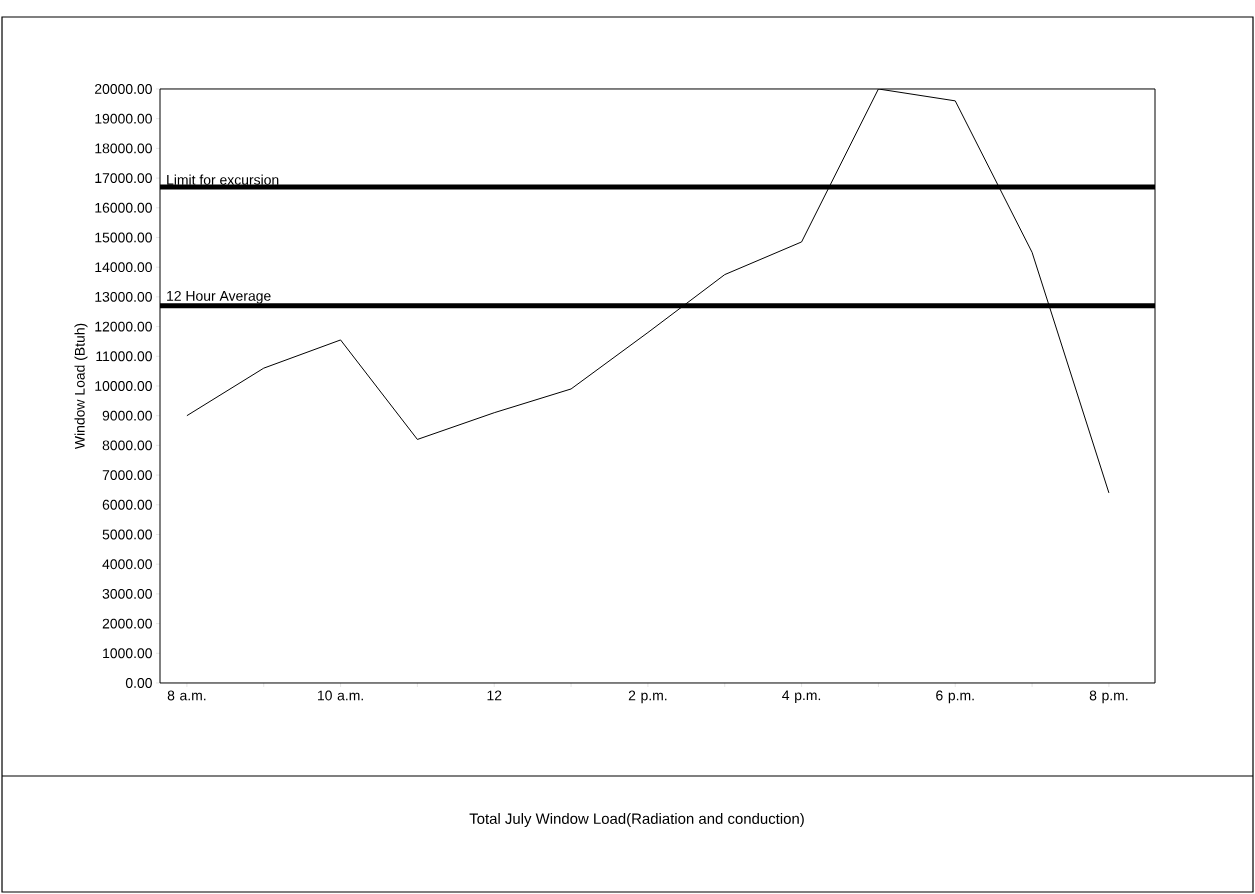  I want to click on y-tick-label: 13000.00, so click(123, 296).